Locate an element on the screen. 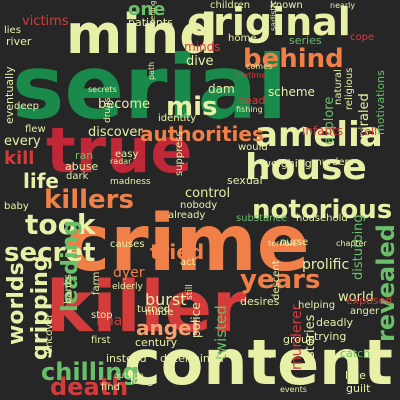 This screenshot has width=400, height=400. cloud-word: river is located at coordinates (19, 41).